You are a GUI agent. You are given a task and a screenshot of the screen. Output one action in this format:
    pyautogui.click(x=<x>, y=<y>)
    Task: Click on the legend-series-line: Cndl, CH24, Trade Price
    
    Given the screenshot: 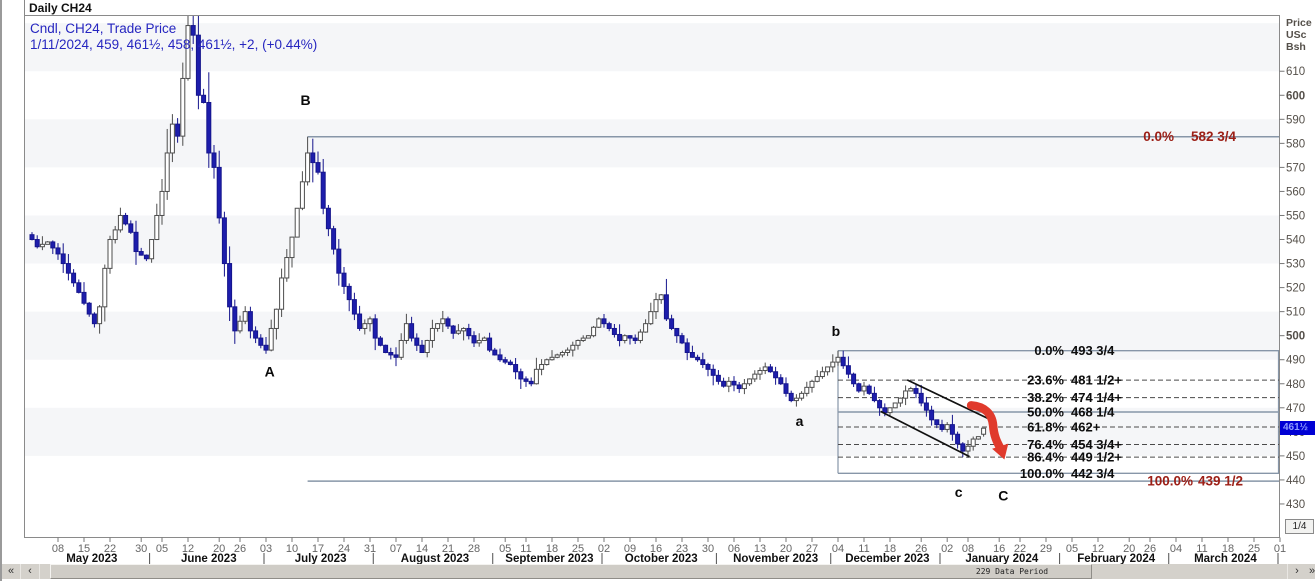 What is the action you would take?
    pyautogui.click(x=103, y=28)
    